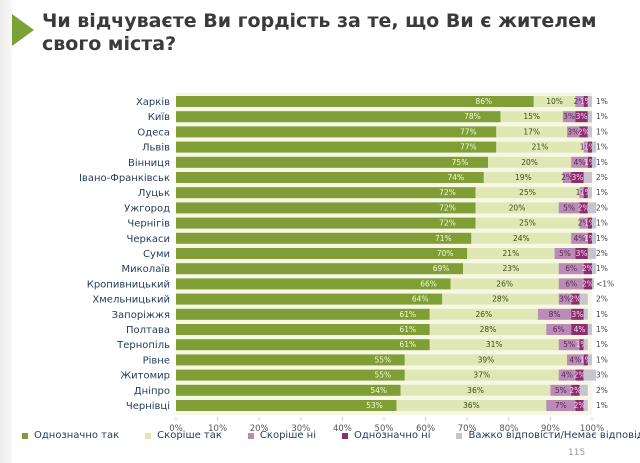 This screenshot has width=640, height=463. What do you see at coordinates (281, 435) in the screenshot?
I see `legend-item: Скоріше ні` at bounding box center [281, 435].